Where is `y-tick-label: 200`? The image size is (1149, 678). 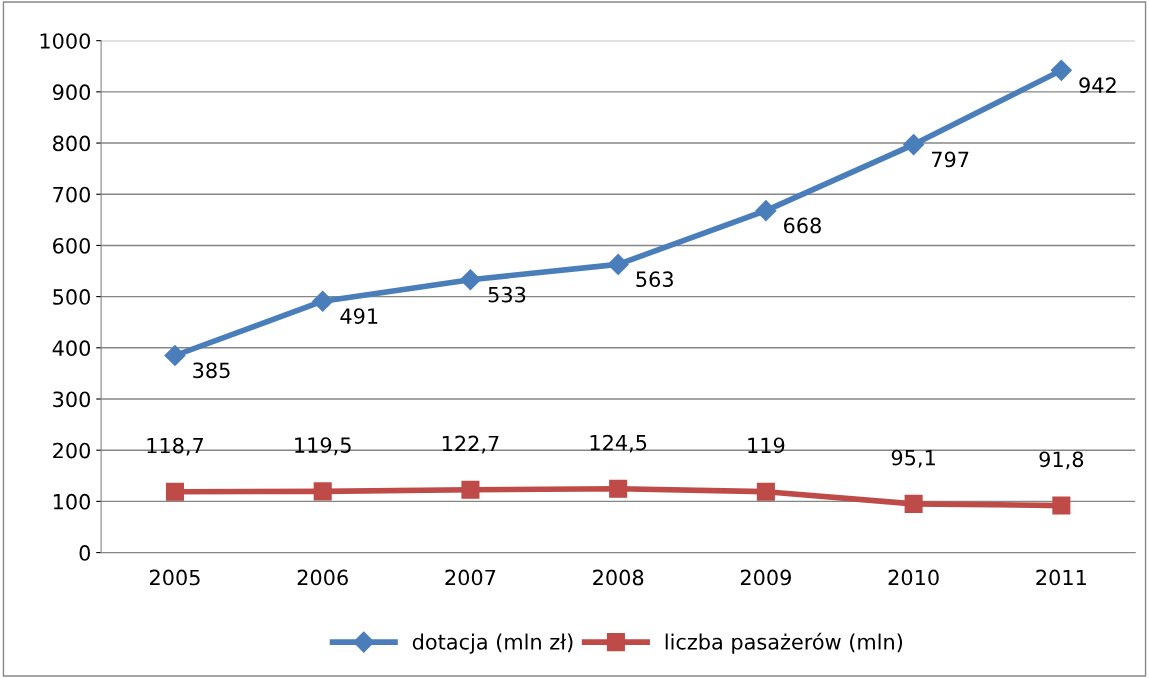
y-tick-label: 200 is located at coordinates (72, 450).